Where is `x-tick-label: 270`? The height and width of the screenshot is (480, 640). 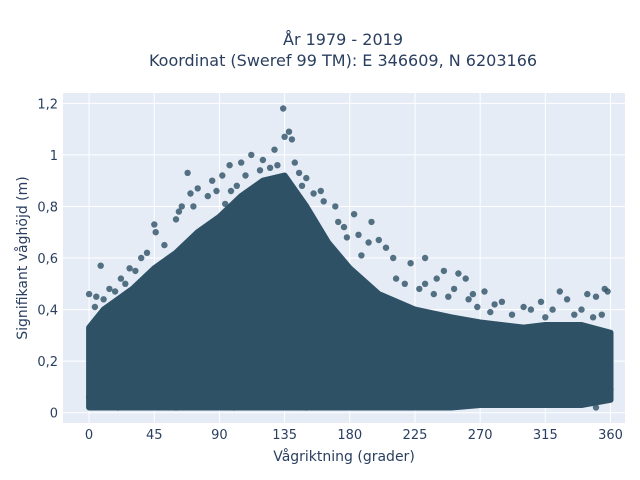 x-tick-label: 270 is located at coordinates (480, 435).